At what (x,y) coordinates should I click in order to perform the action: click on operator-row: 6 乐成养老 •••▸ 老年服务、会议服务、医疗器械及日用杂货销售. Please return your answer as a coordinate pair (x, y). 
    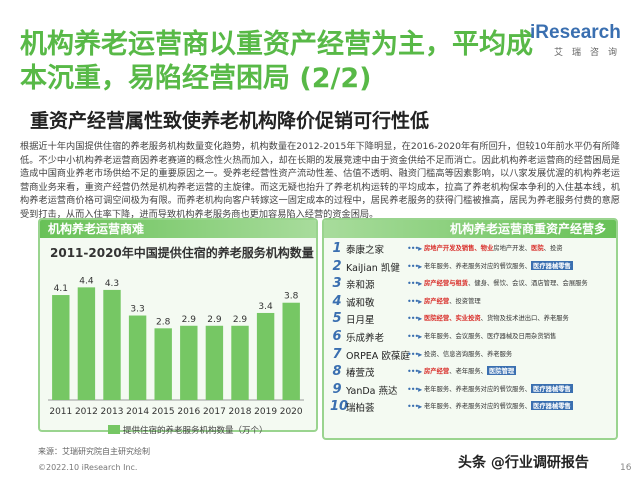
    Looking at the image, I should click on (470, 337).